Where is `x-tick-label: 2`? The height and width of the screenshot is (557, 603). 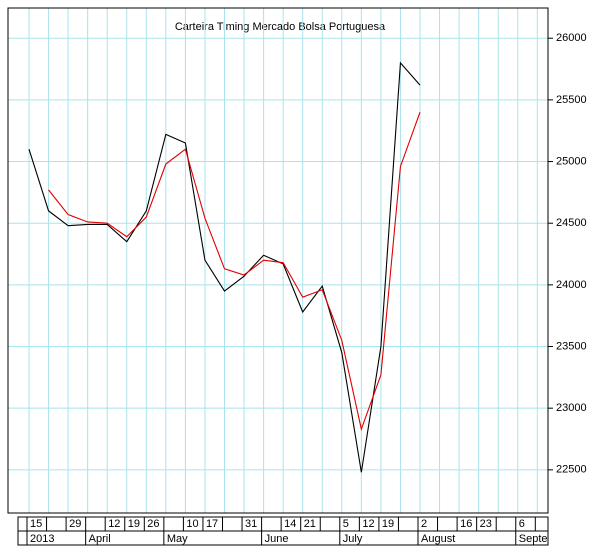 x-tick-label: 2 is located at coordinates (424, 524).